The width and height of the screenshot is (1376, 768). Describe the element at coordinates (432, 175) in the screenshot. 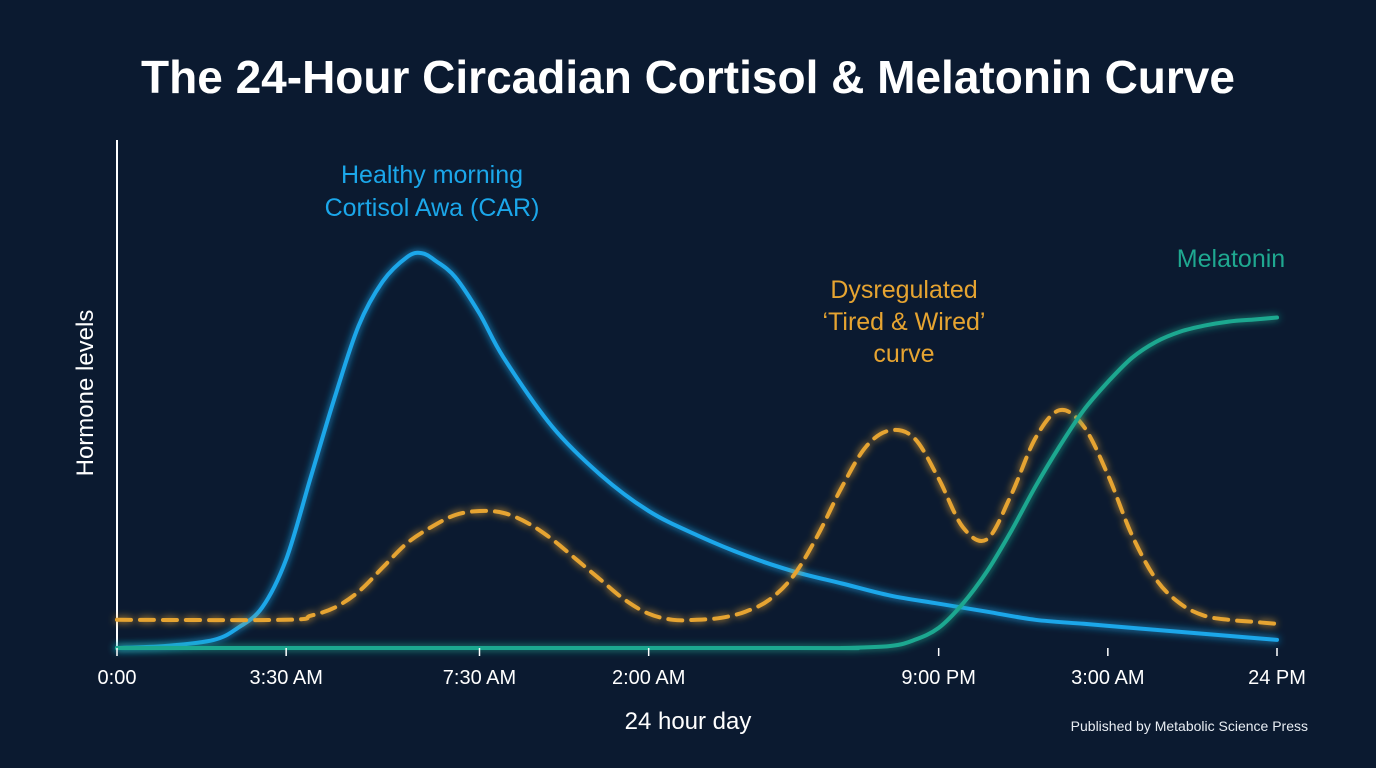

I see `annotation-cortisol-line-1: Healthy morning` at that location.